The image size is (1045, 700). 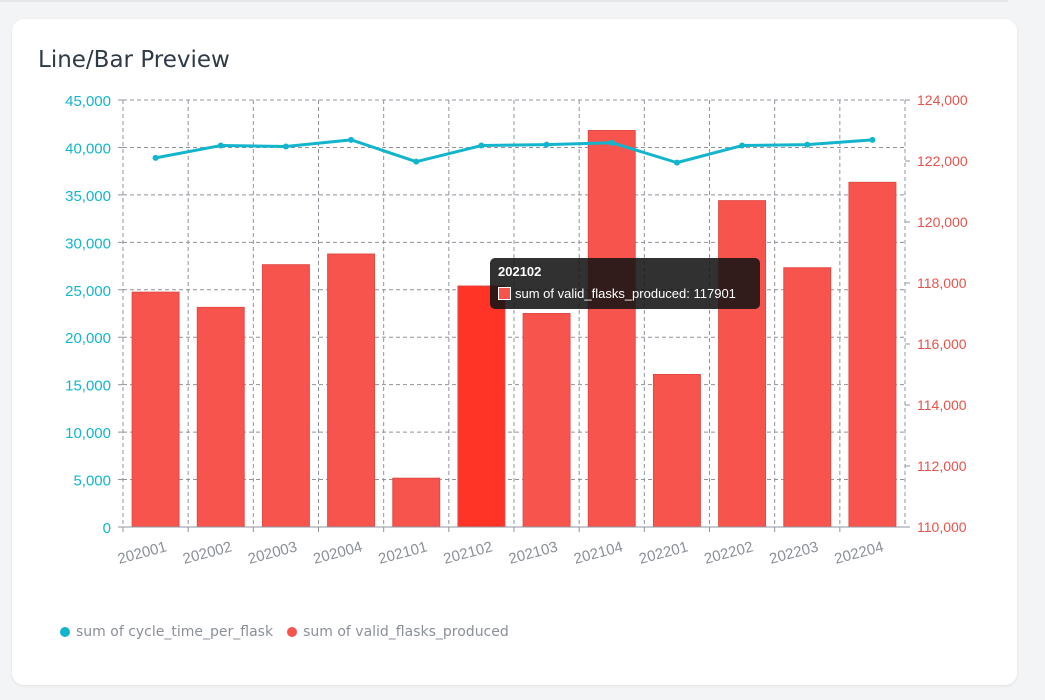 I want to click on y-right-tick-label: 114,000, so click(x=942, y=405).